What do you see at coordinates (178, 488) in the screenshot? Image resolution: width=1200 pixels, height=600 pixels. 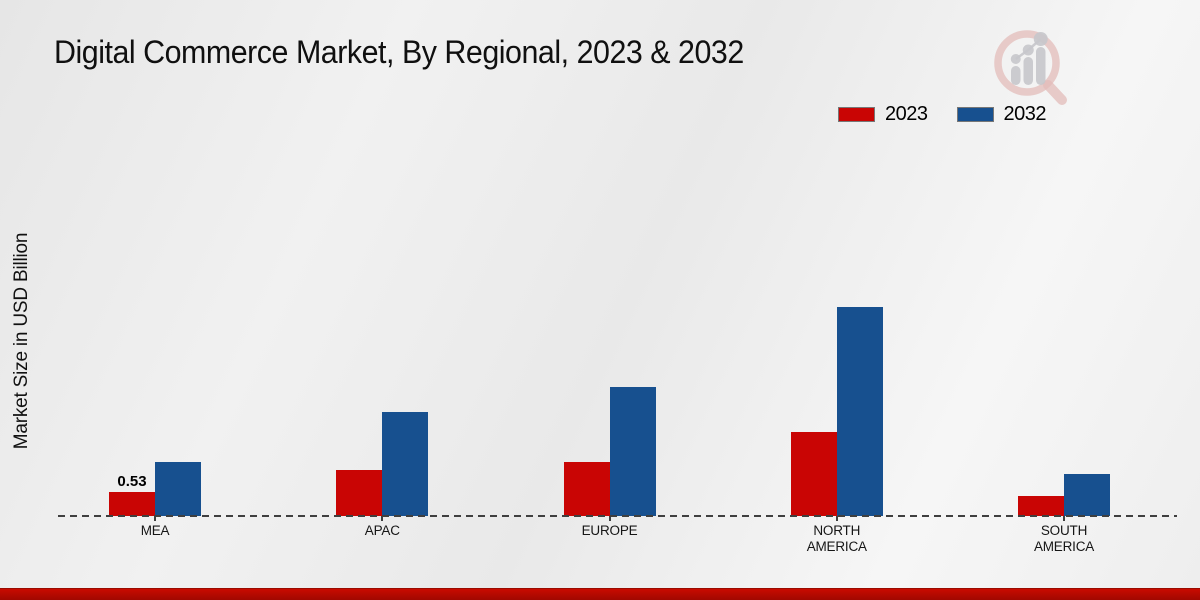 I see `bar-2032-mea` at bounding box center [178, 488].